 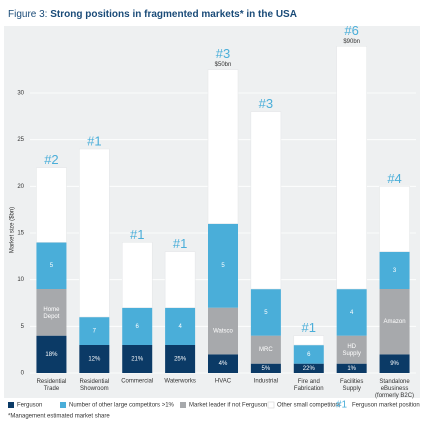 What do you see at coordinates (394, 178) in the screenshot?
I see `position-label: #4` at bounding box center [394, 178].